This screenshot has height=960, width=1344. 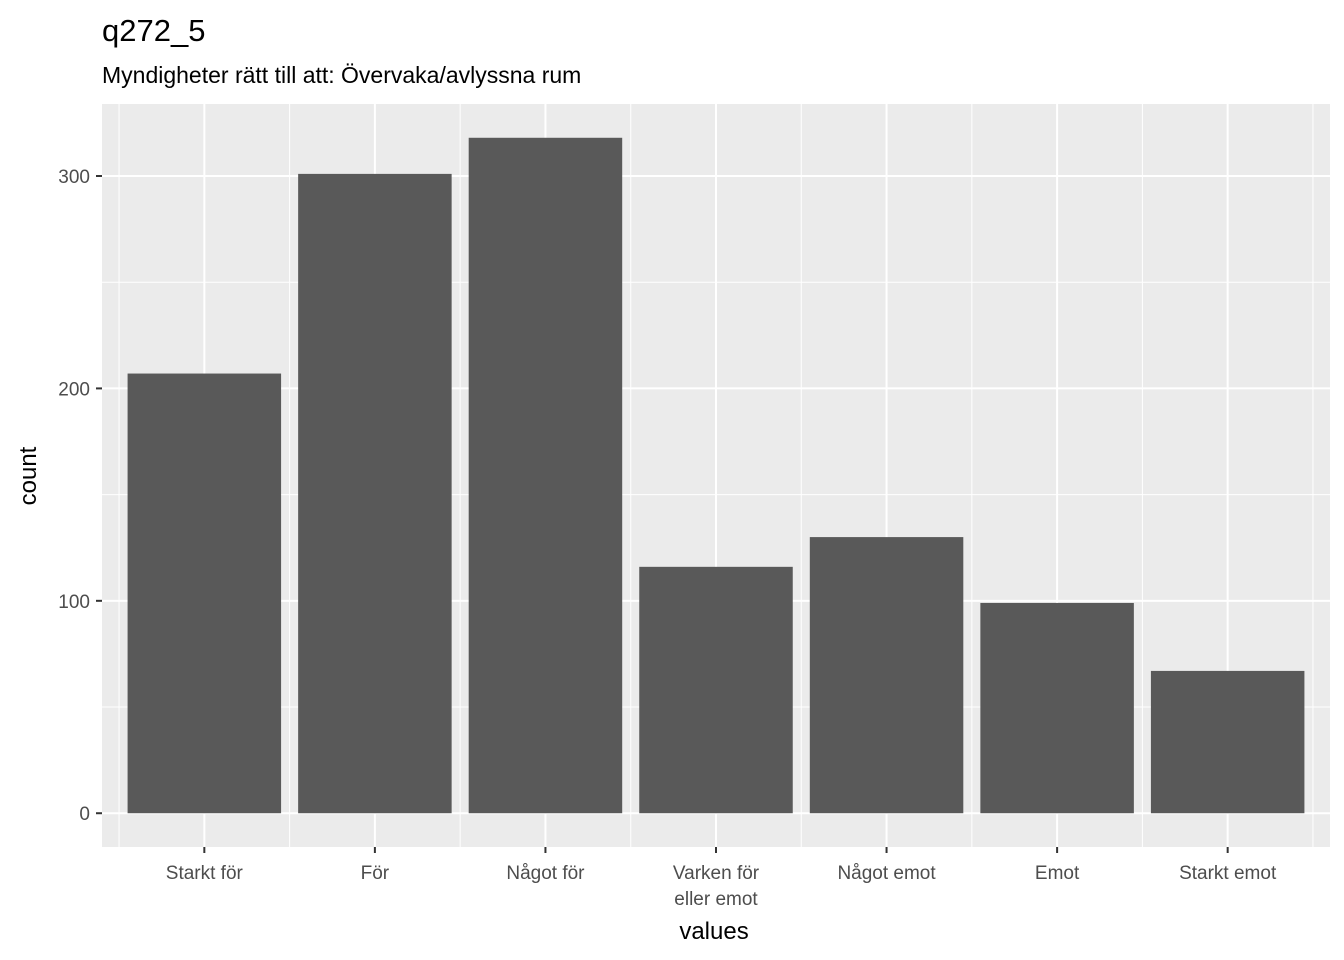 I want to click on x-axis-title: values, so click(x=713, y=931).